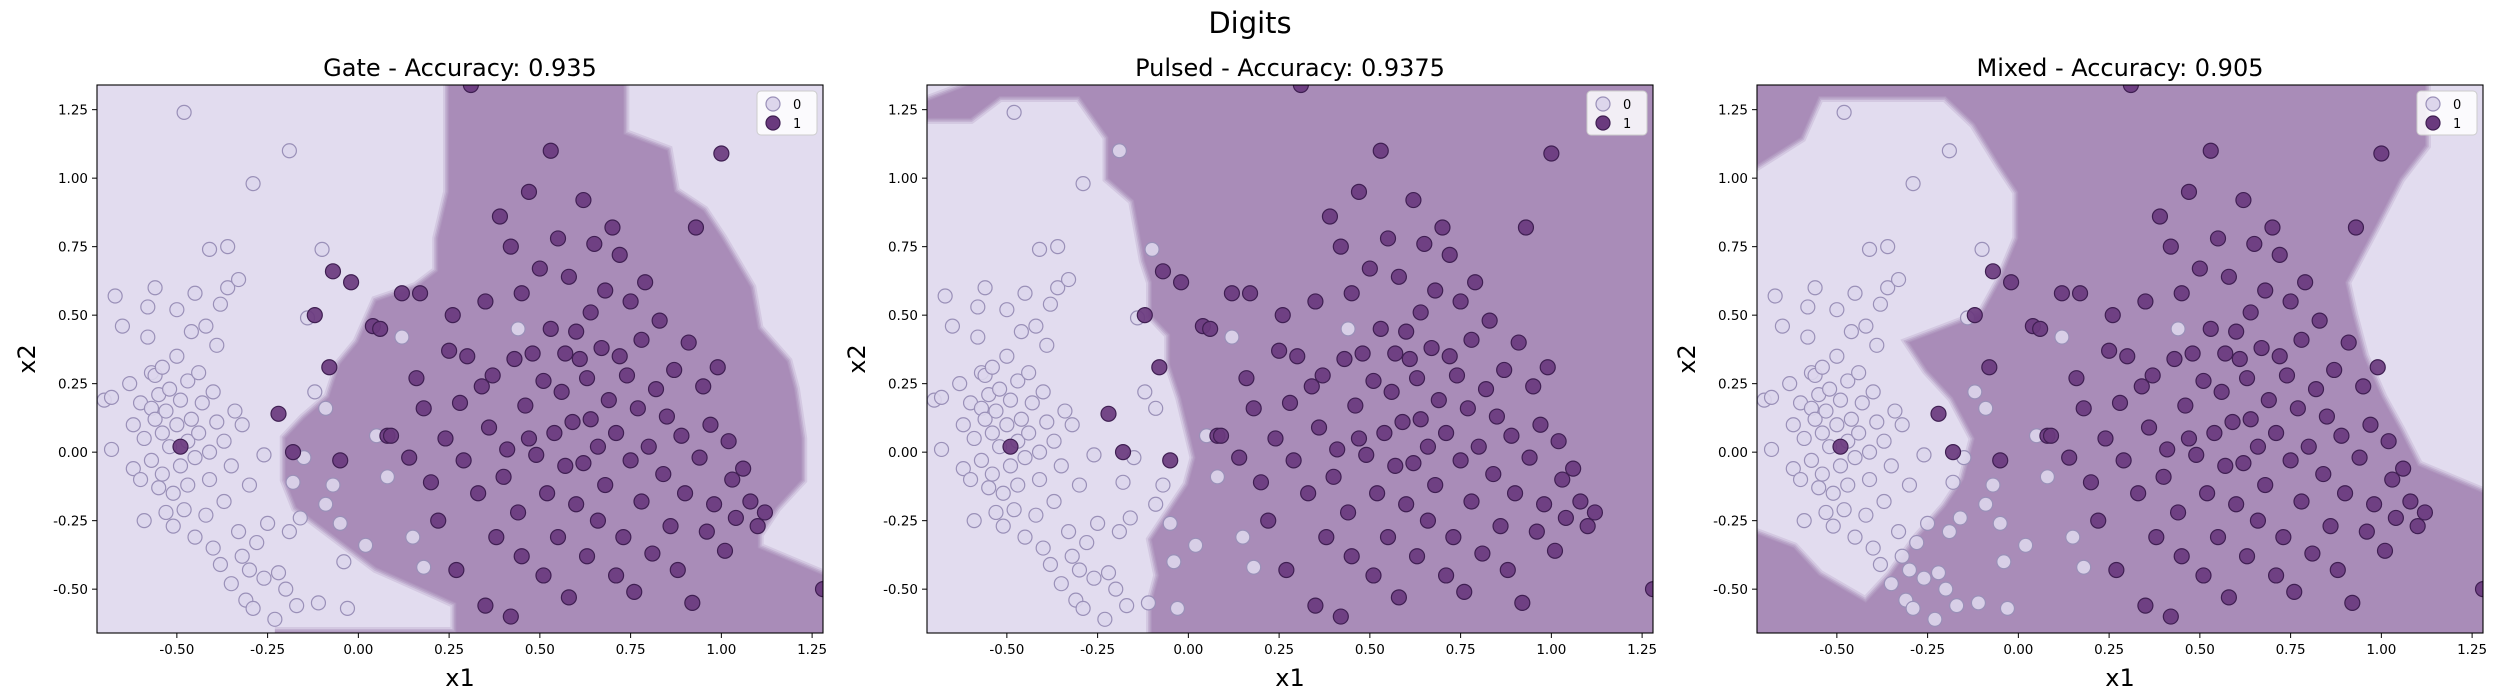  What do you see at coordinates (903, 385) in the screenshot?
I see `y-tick-label: 0.25` at bounding box center [903, 385].